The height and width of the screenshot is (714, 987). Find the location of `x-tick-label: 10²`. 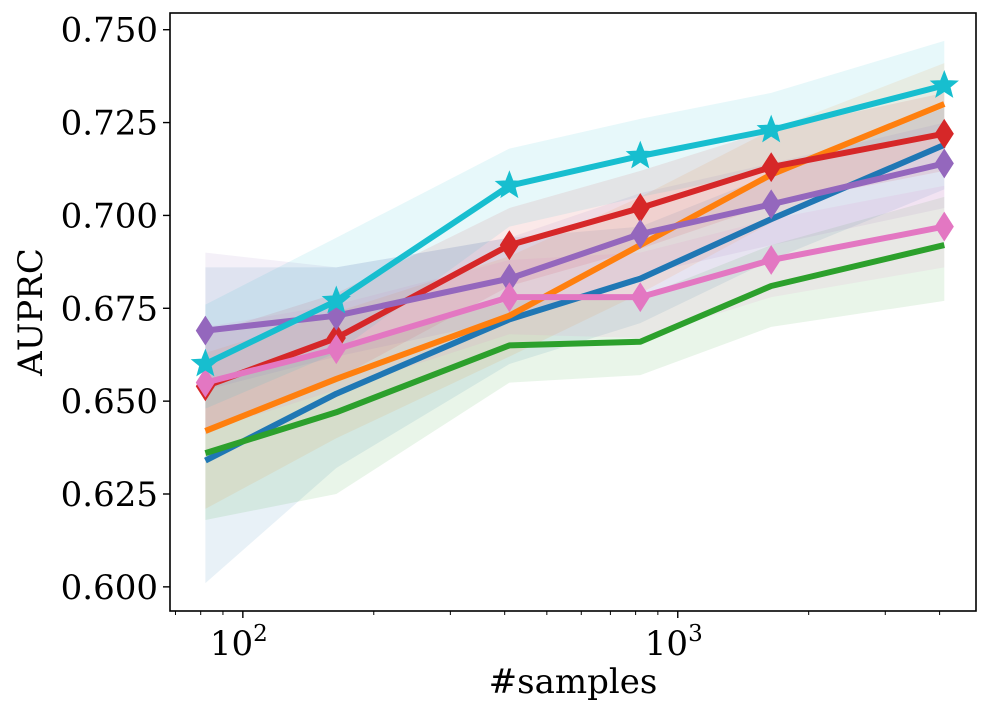

x-tick-label: 10² is located at coordinates (239, 642).